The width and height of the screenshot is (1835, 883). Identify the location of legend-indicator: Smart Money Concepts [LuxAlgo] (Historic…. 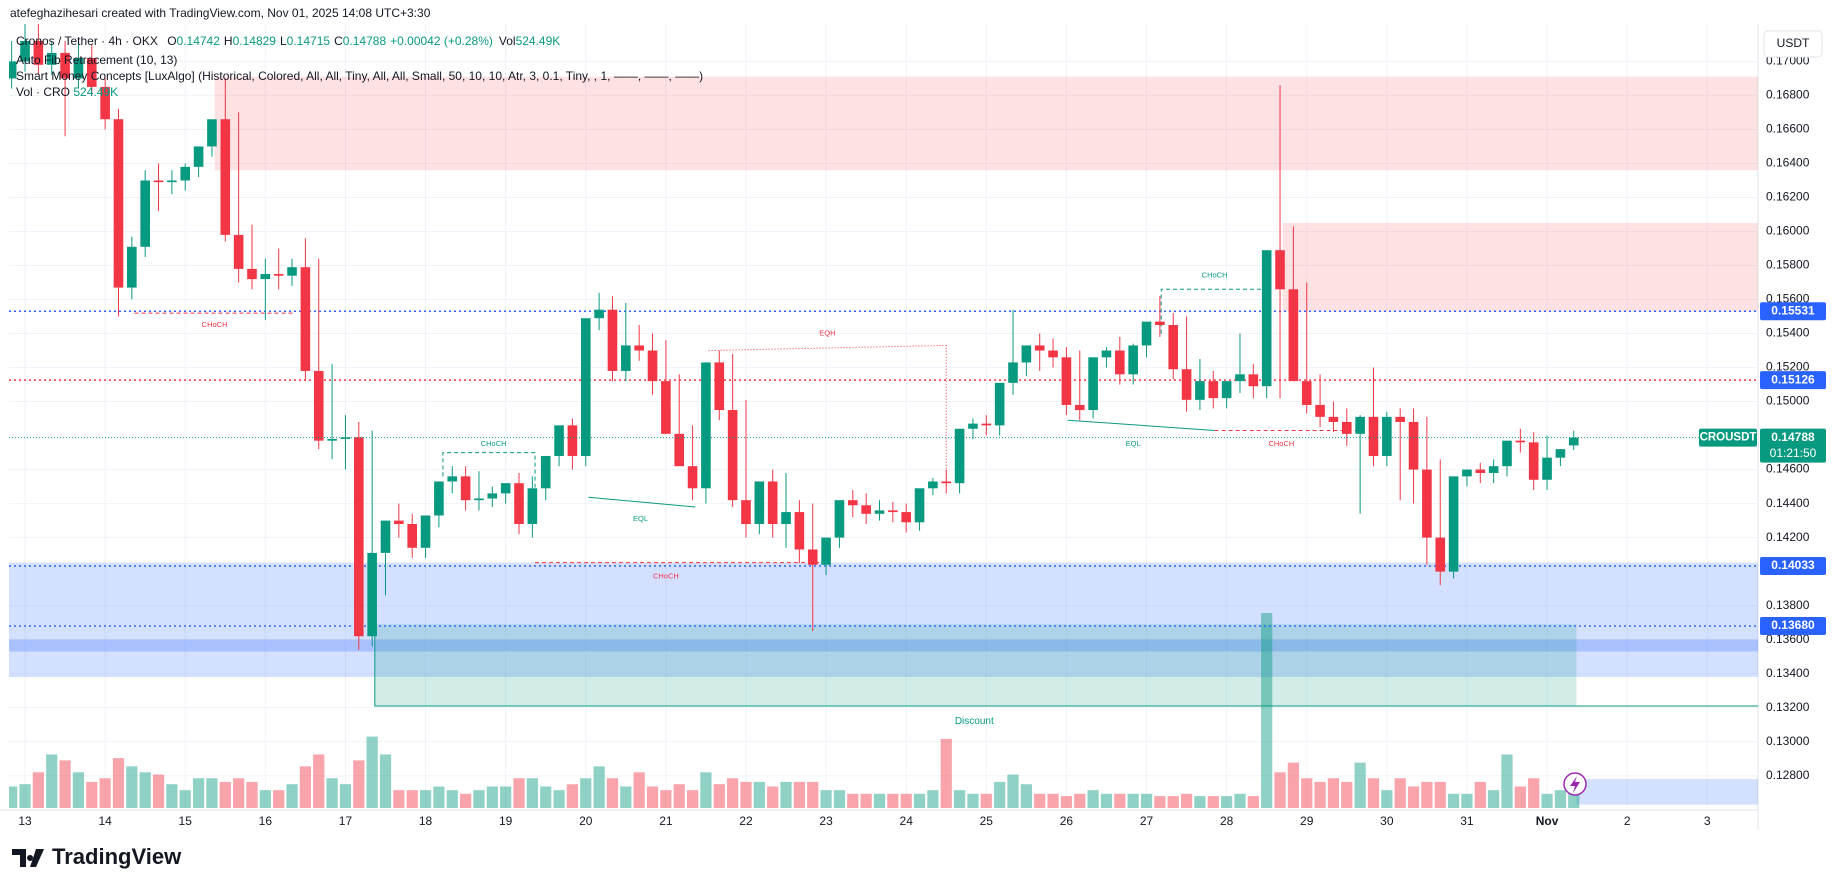
(360, 76).